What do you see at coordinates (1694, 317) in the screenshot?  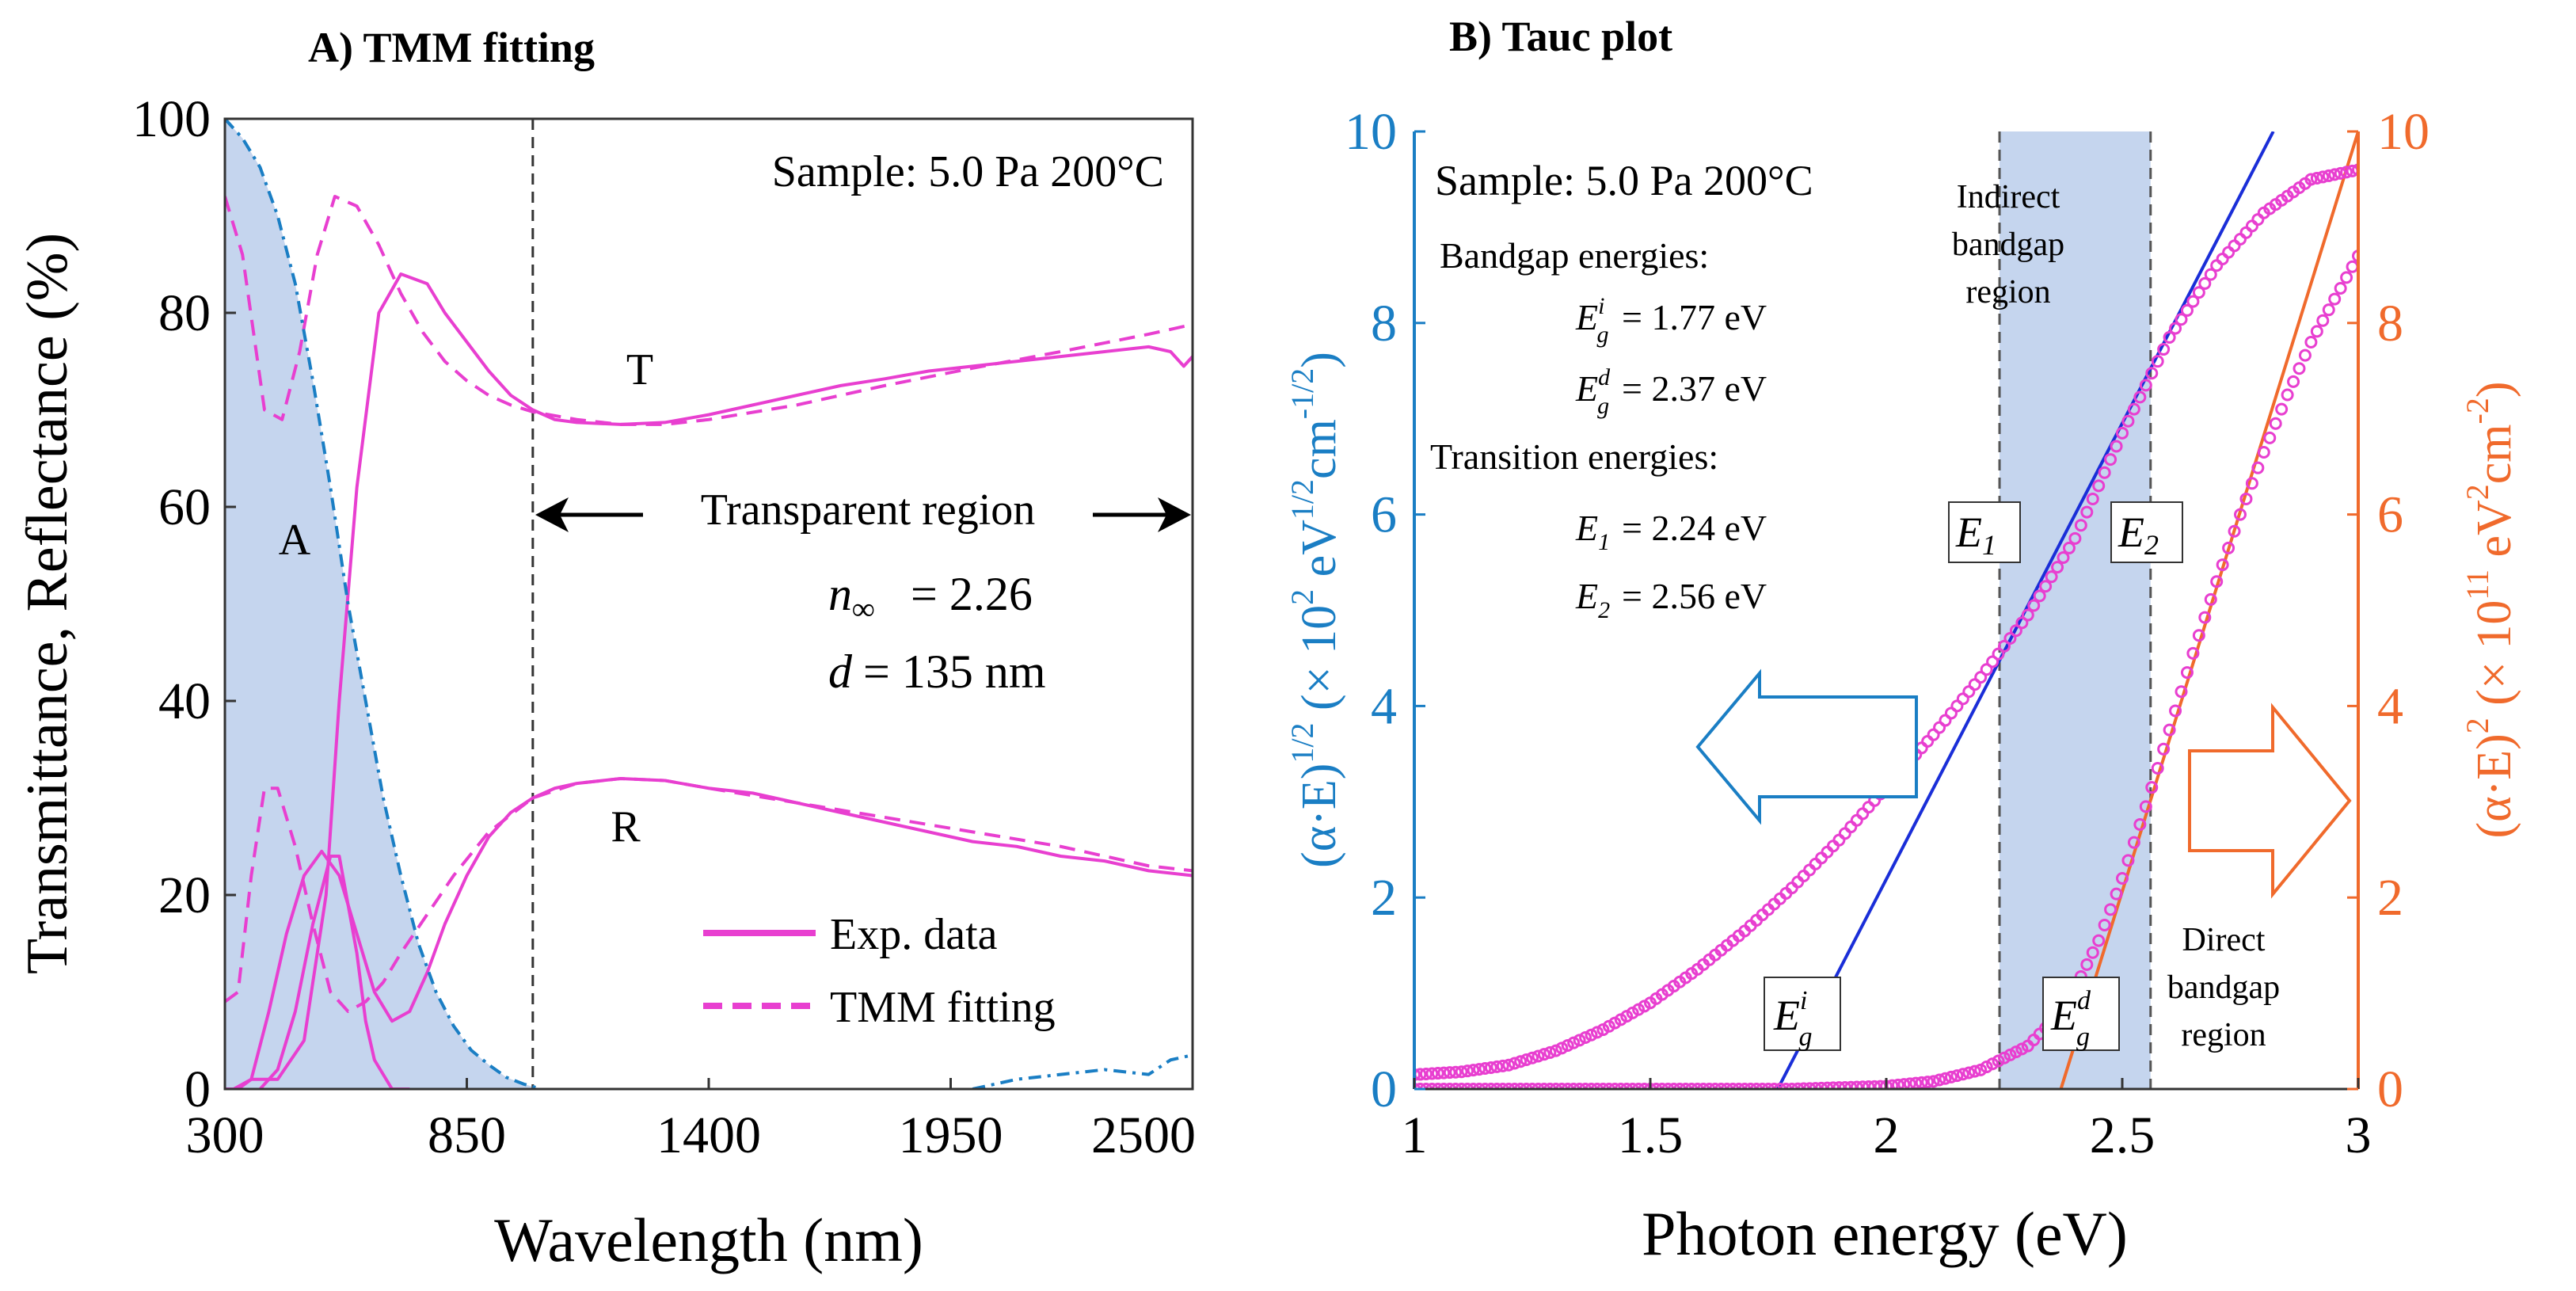 I see `egi-value: = 1.77 eV` at bounding box center [1694, 317].